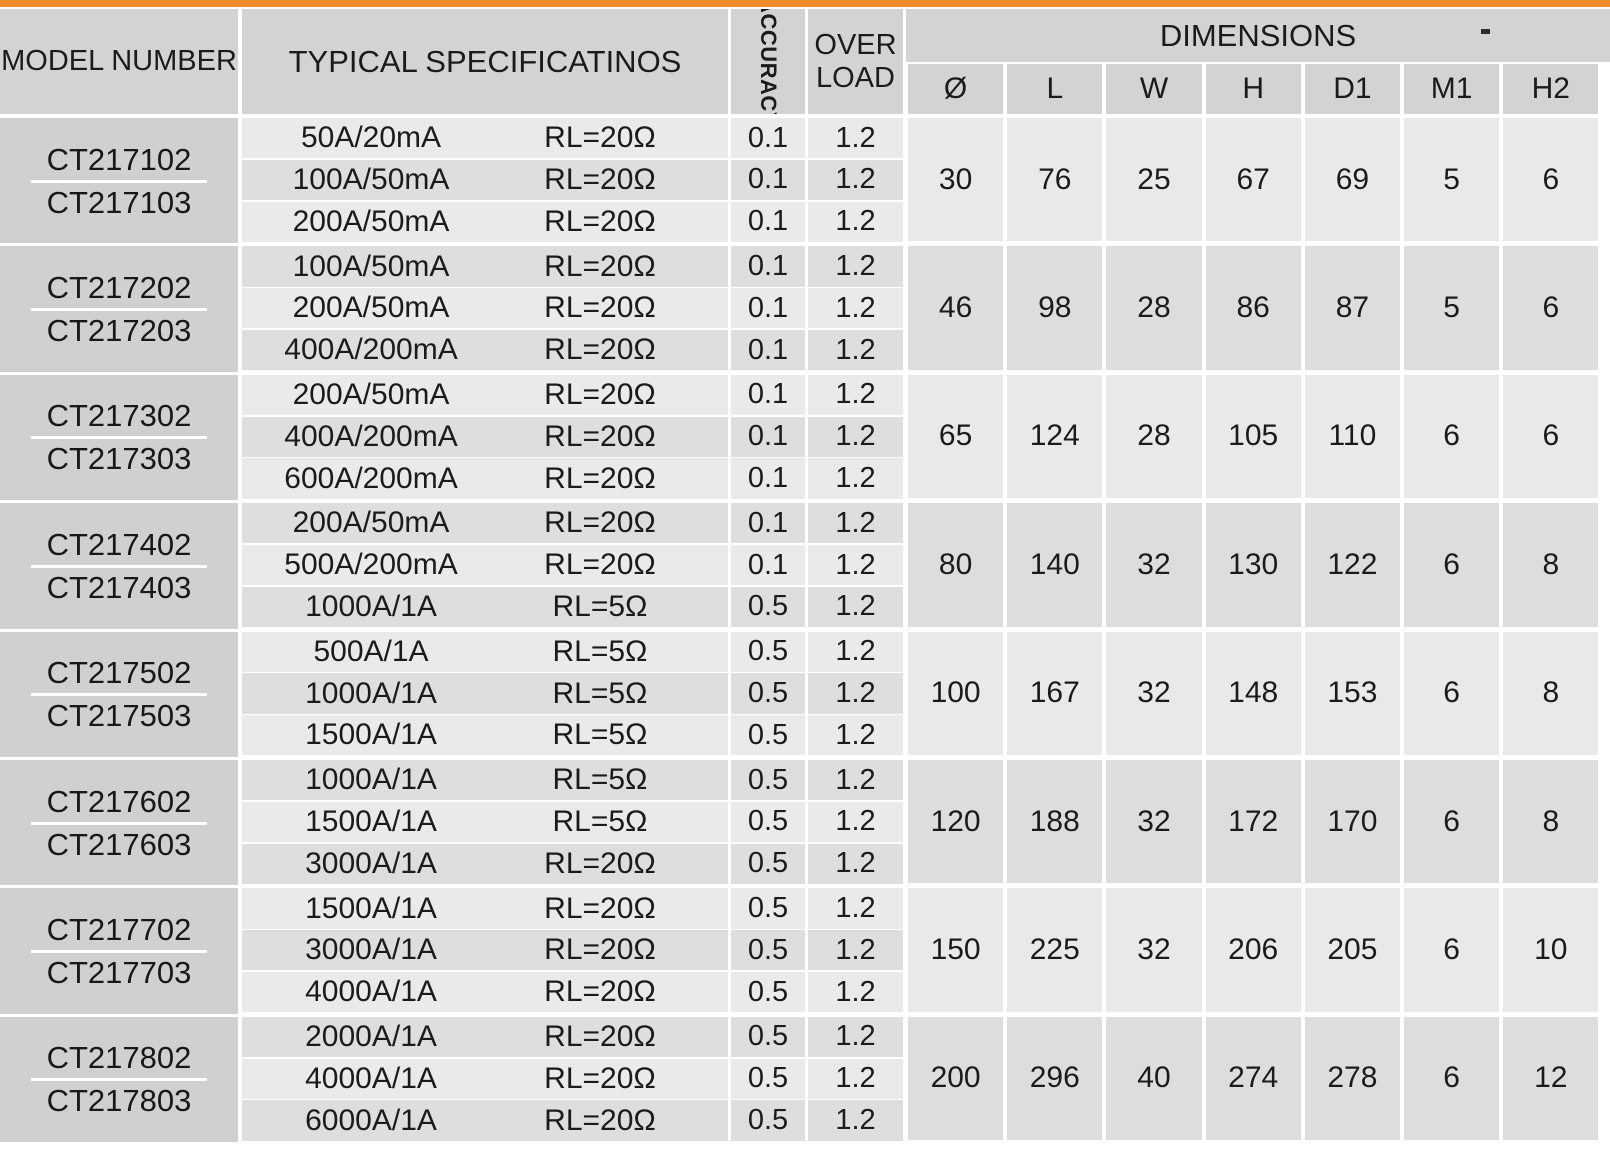 The width and height of the screenshot is (1610, 1162). I want to click on dimension-cell-l: 167, so click(1055, 693).